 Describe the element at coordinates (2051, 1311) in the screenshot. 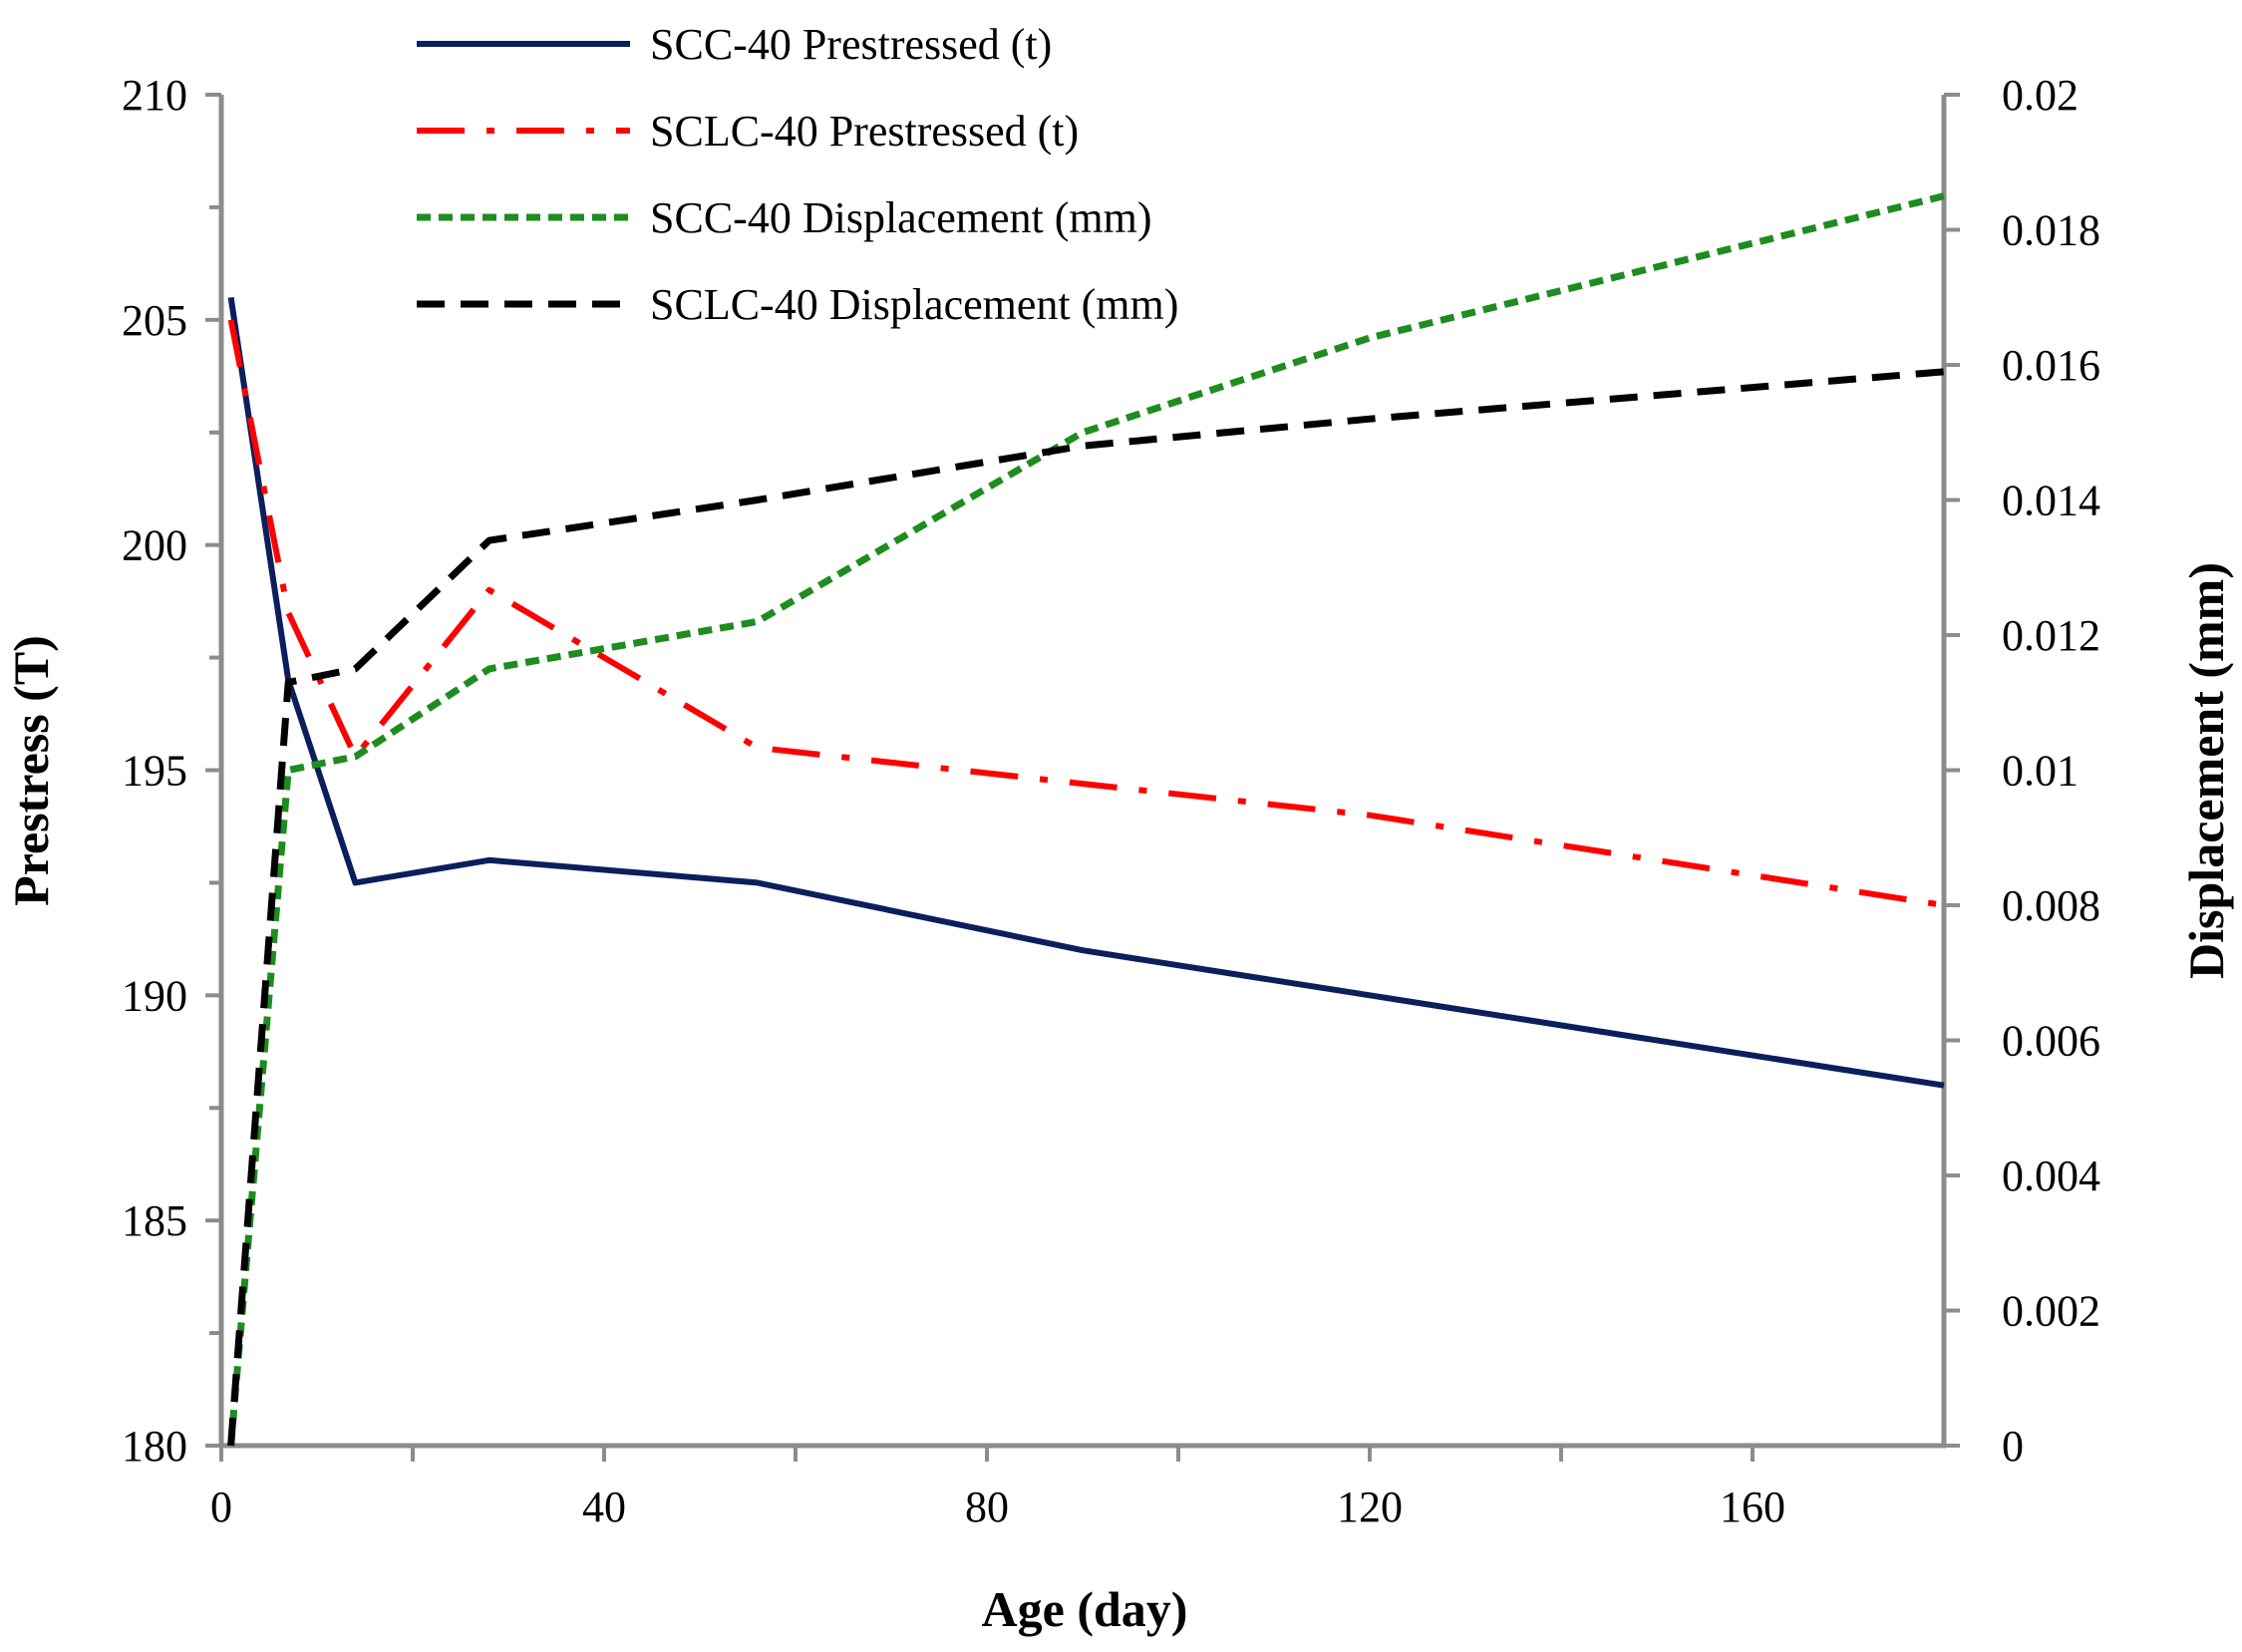

I see `y2-tick-label: 0.002` at that location.